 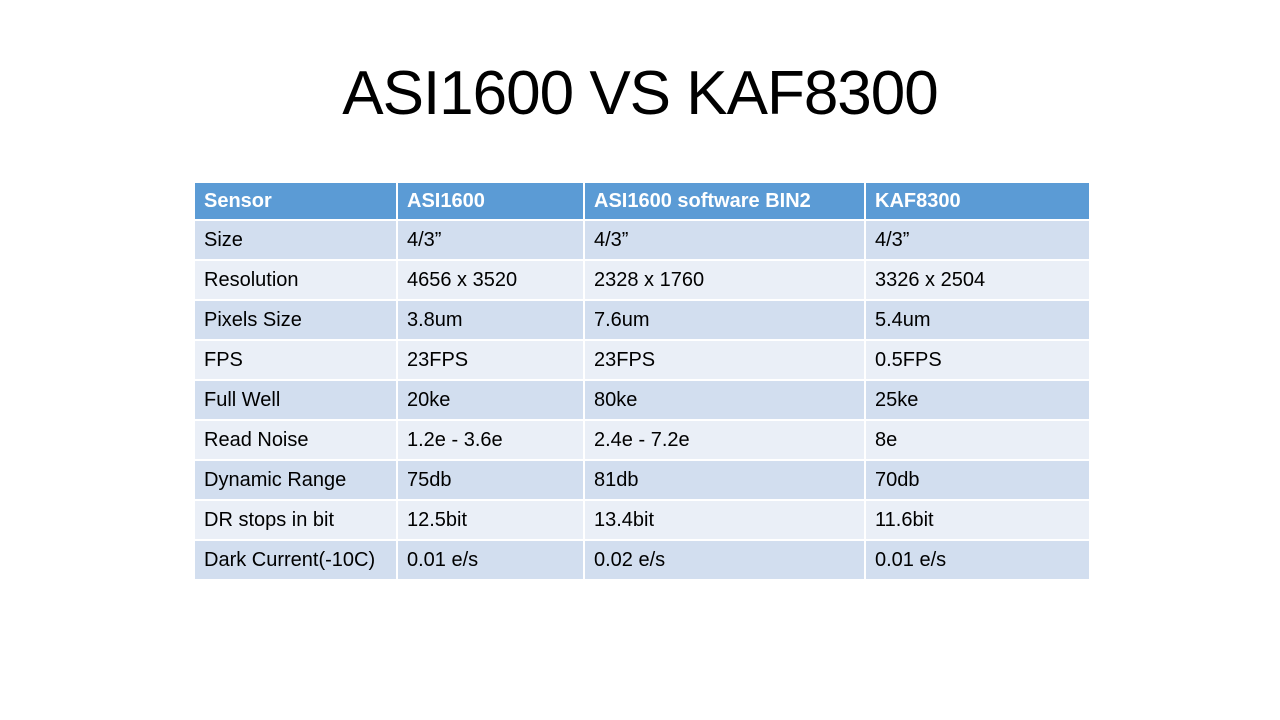 I want to click on table-cell: 75db, so click(x=490, y=480).